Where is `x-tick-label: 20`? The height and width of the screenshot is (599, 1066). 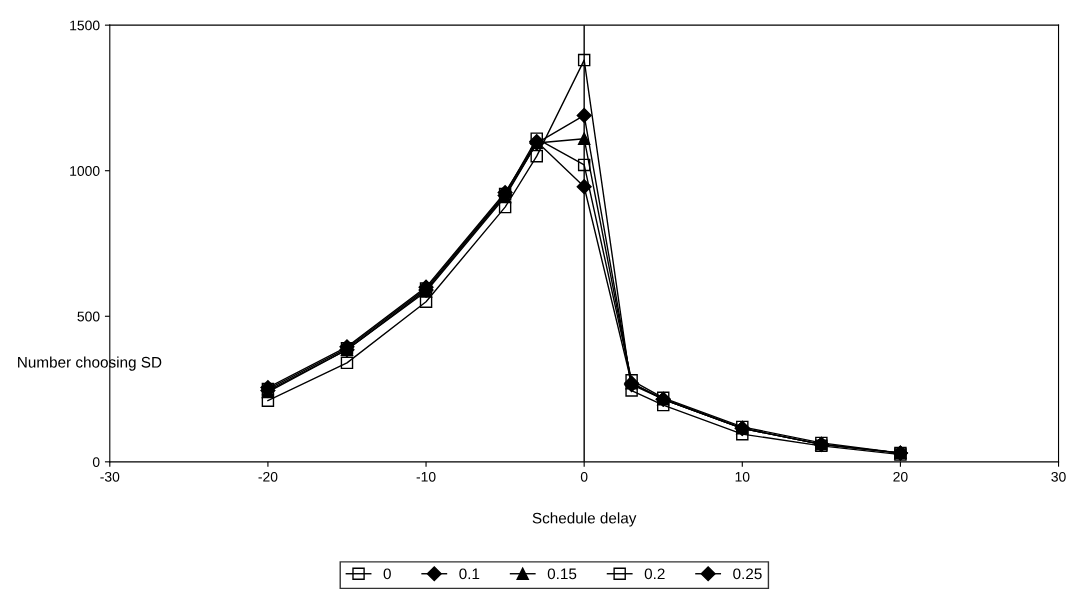
x-tick-label: 20 is located at coordinates (900, 476).